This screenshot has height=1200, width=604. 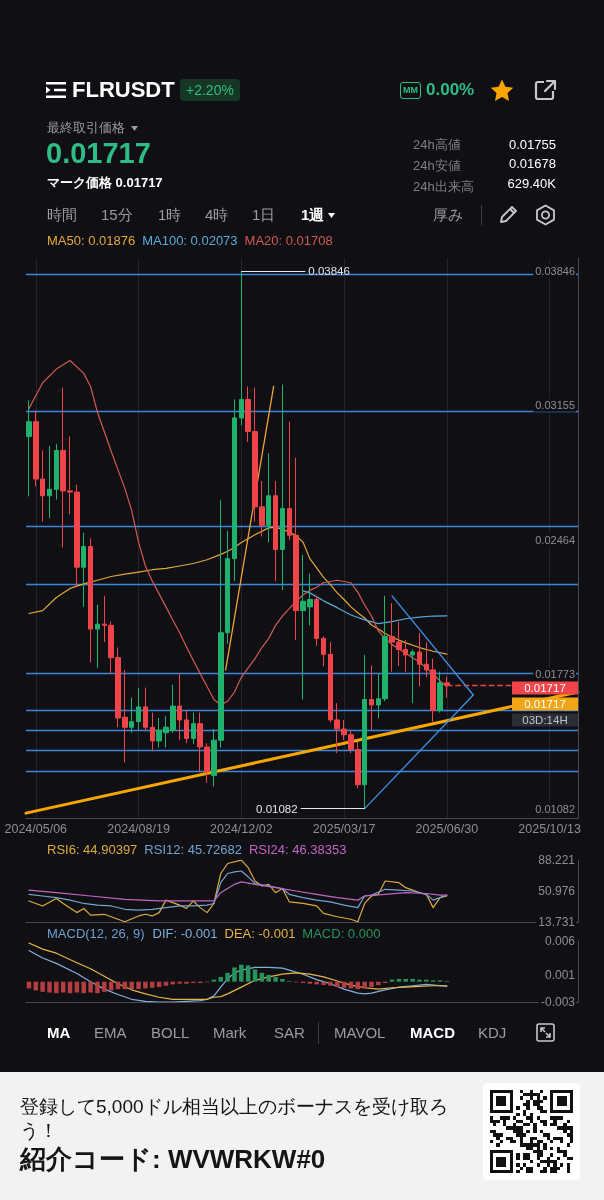 What do you see at coordinates (555, 270) in the screenshot?
I see `y-tick-label: 0.03846` at bounding box center [555, 270].